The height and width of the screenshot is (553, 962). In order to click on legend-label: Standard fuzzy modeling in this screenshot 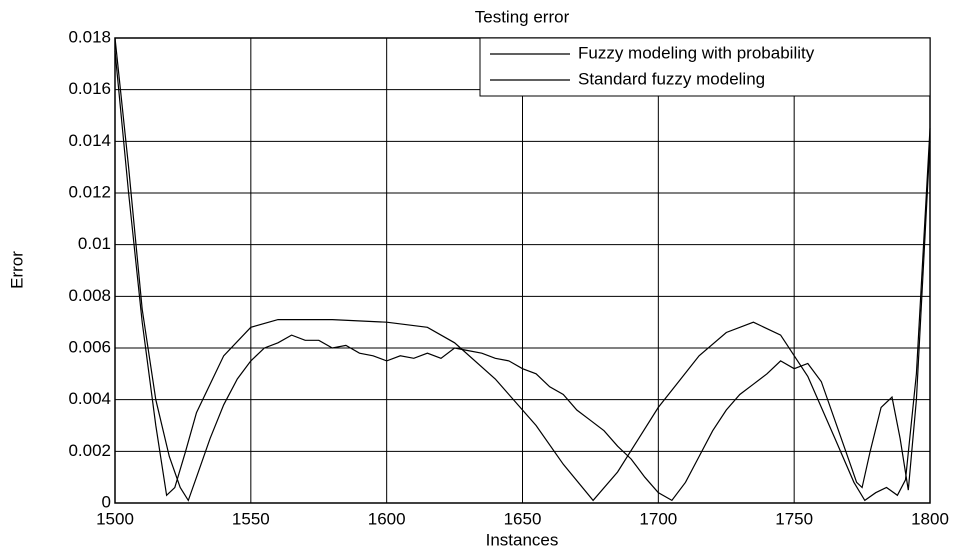, I will do `click(671, 78)`.